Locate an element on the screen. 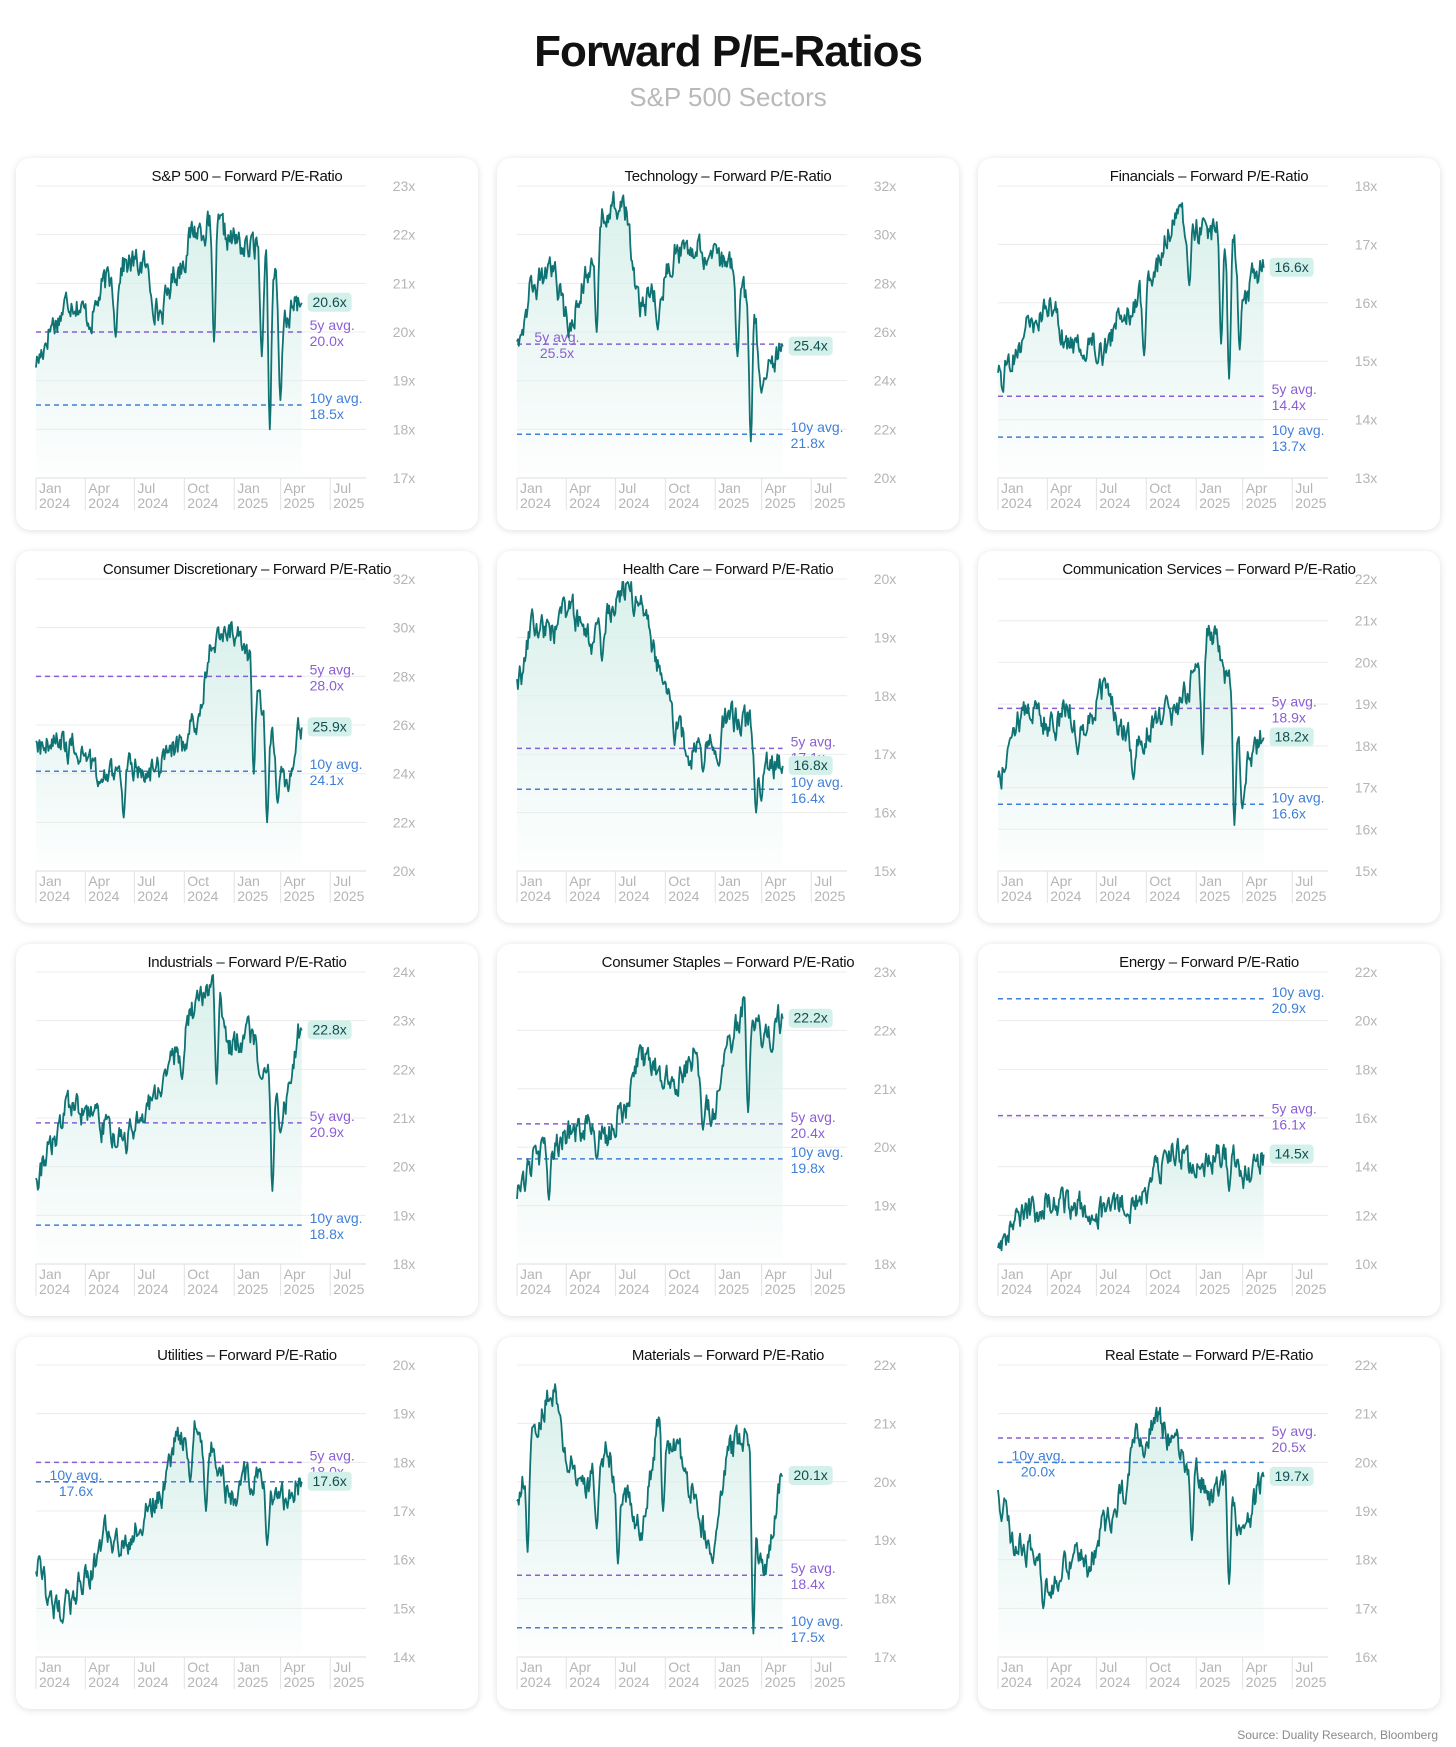  avg5y-value: 18.4x is located at coordinates (808, 1584).